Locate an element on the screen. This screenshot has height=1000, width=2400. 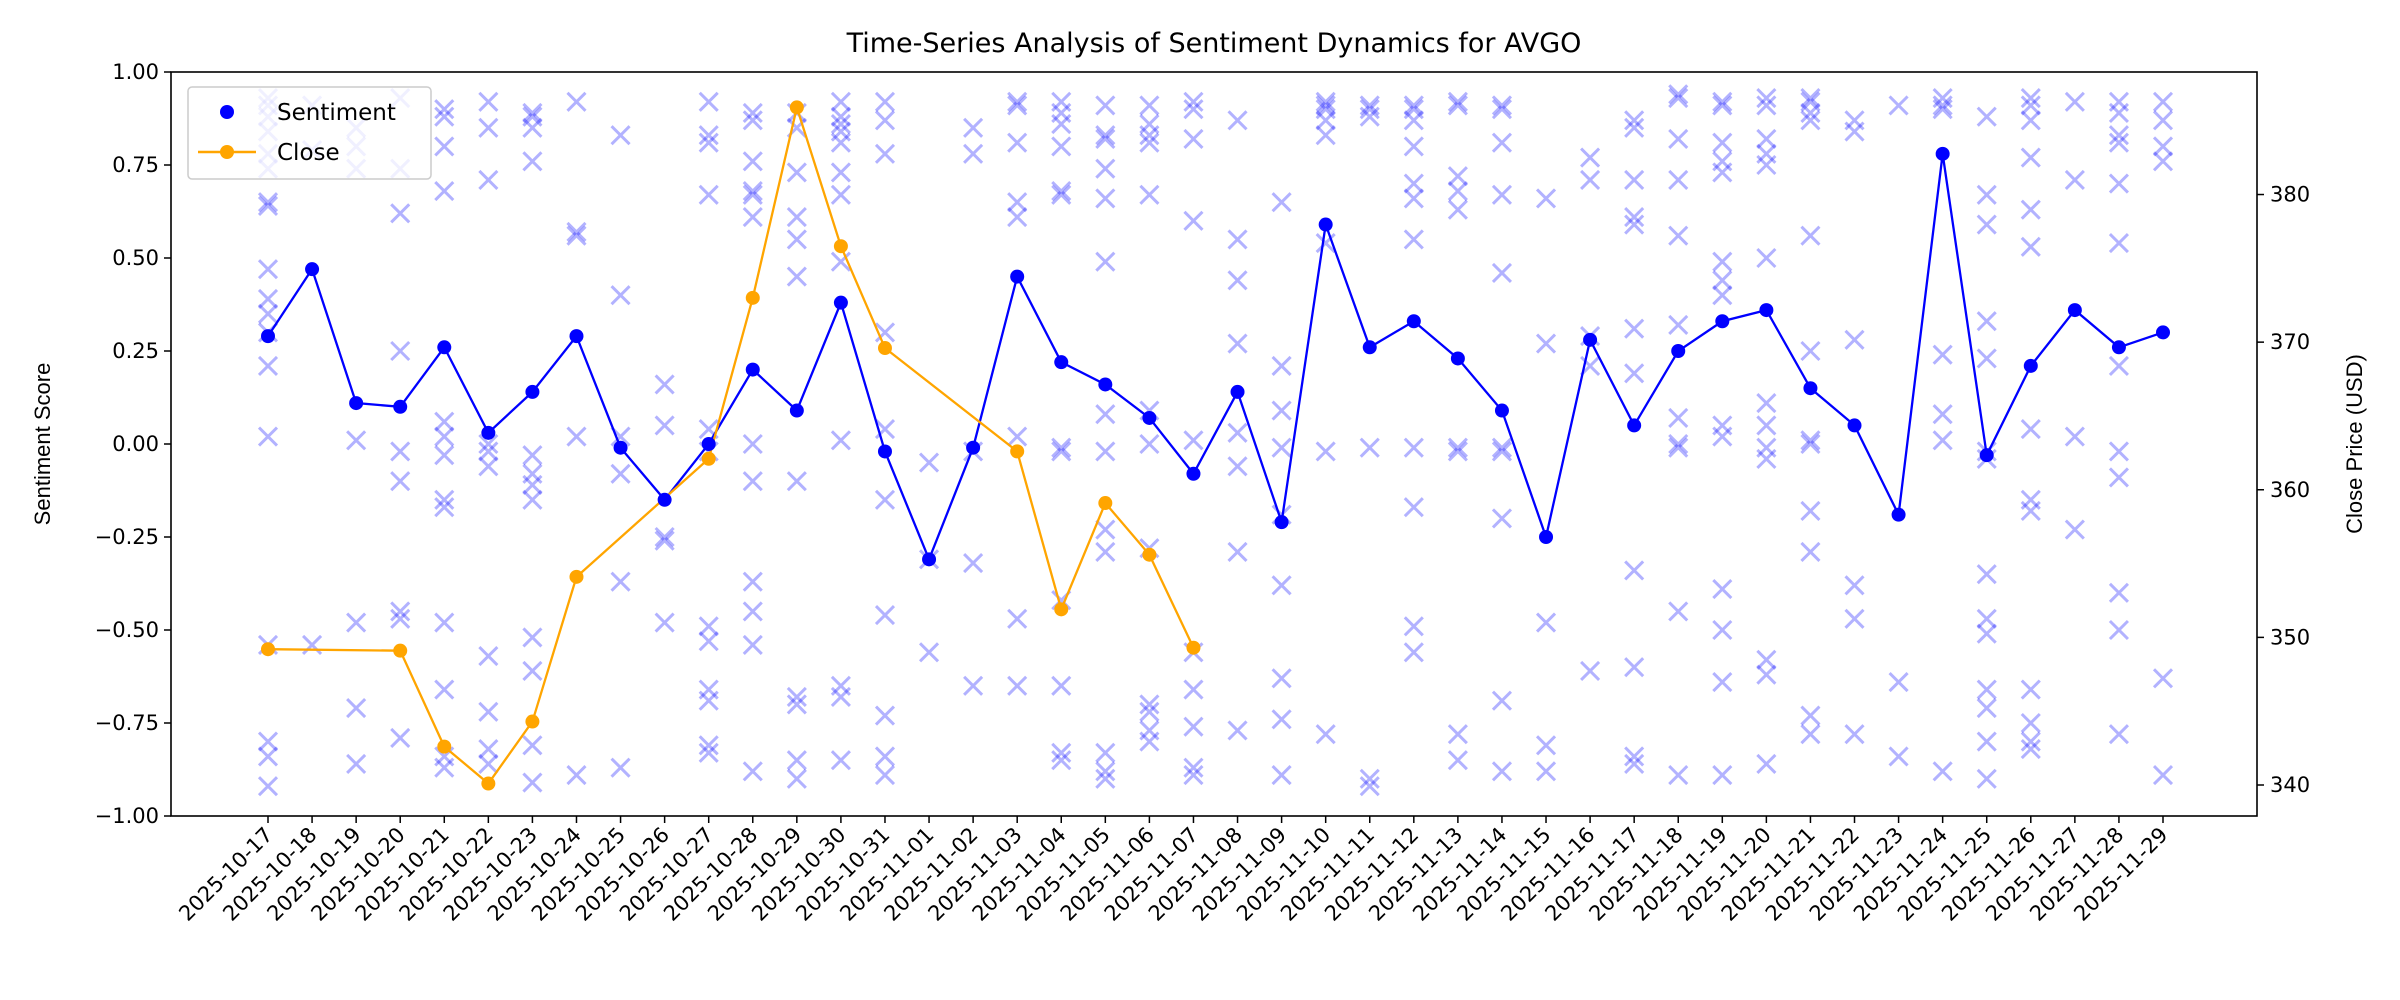
legend-sentiment-label: Sentiment is located at coordinates (336, 113).